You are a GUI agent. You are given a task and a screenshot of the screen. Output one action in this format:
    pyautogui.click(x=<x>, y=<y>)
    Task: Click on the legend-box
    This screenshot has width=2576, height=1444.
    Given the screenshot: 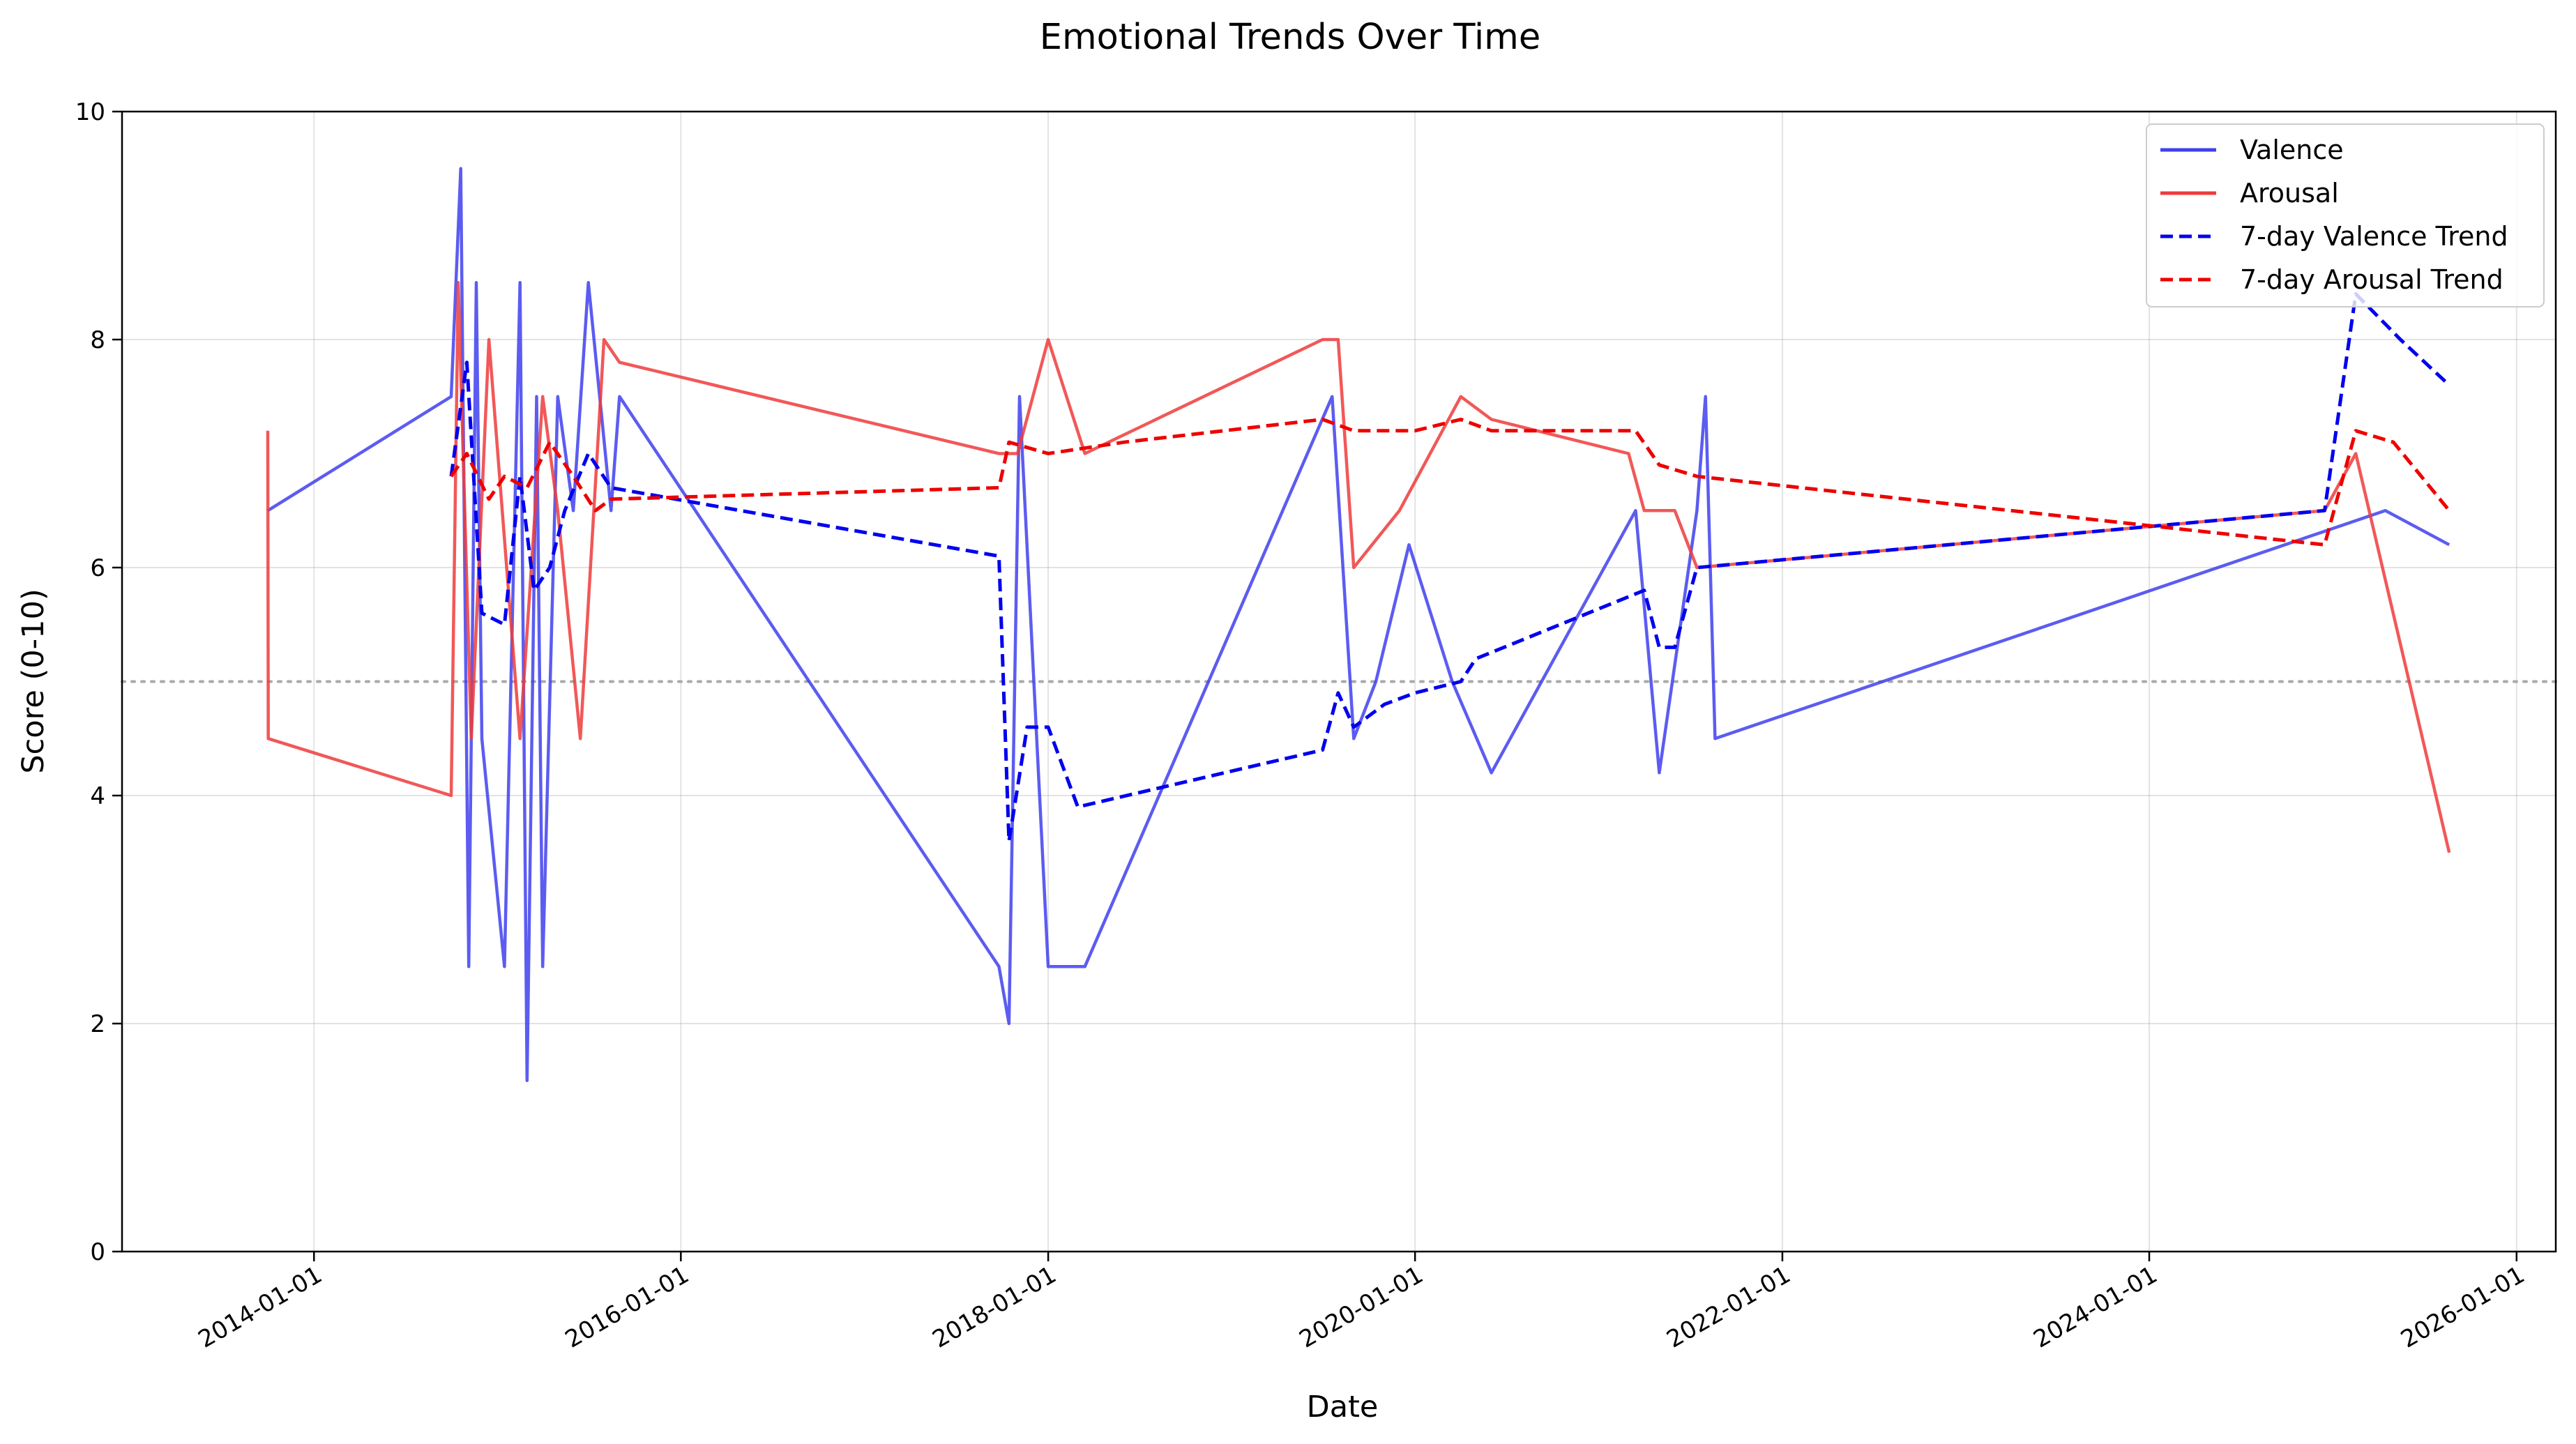 What is the action you would take?
    pyautogui.click(x=2345, y=215)
    